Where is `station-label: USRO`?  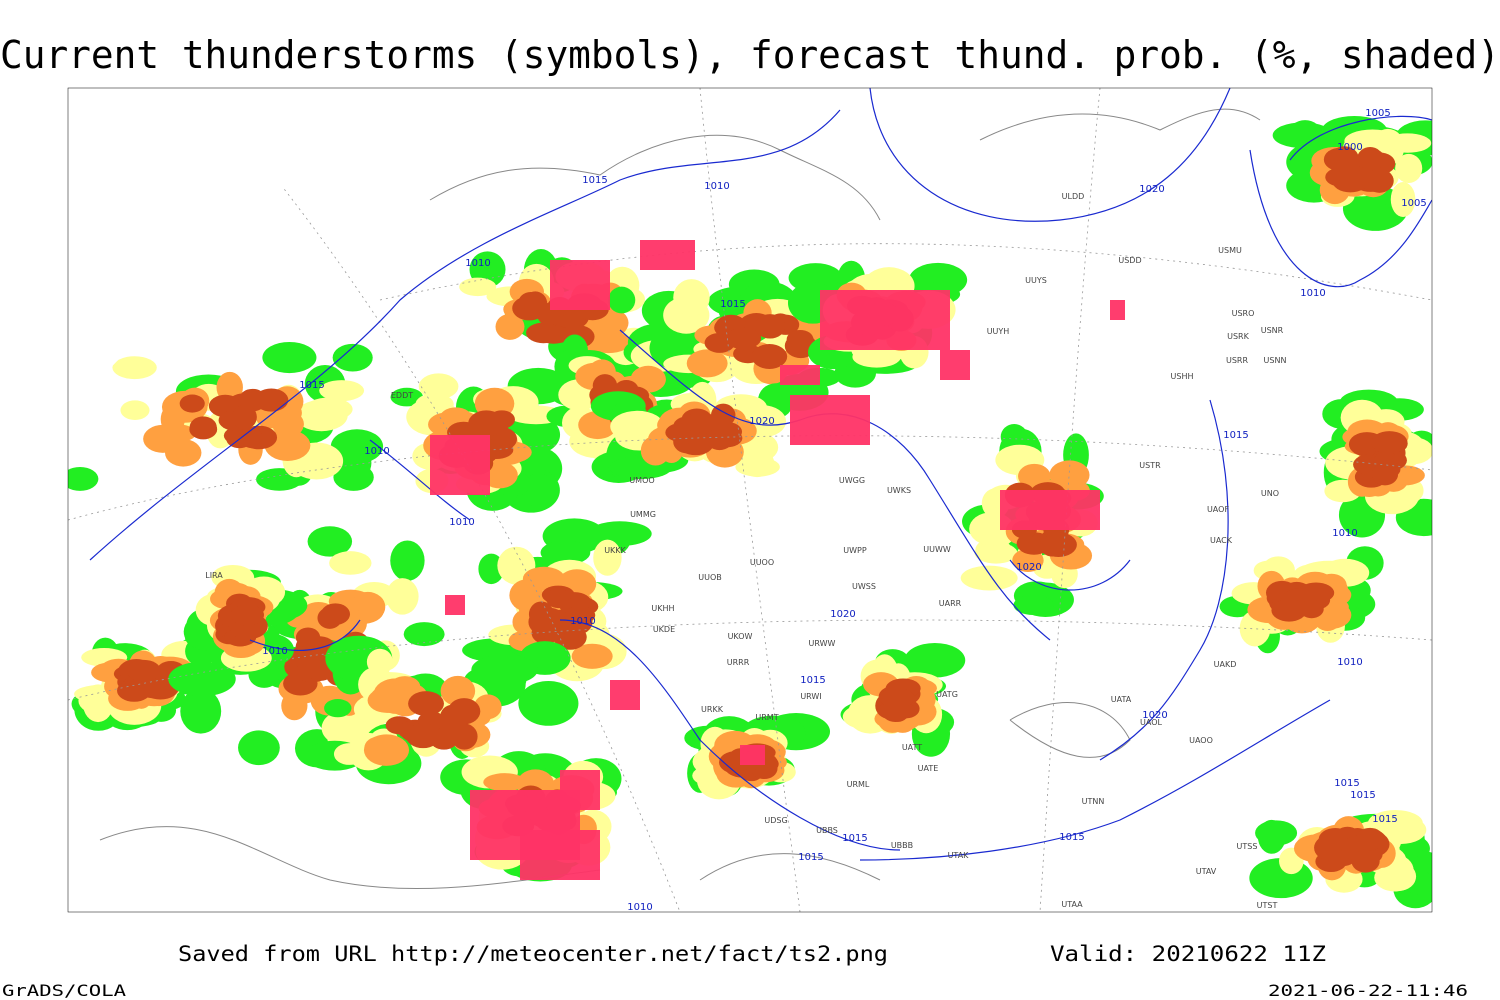 station-label: USRO is located at coordinates (1243, 313).